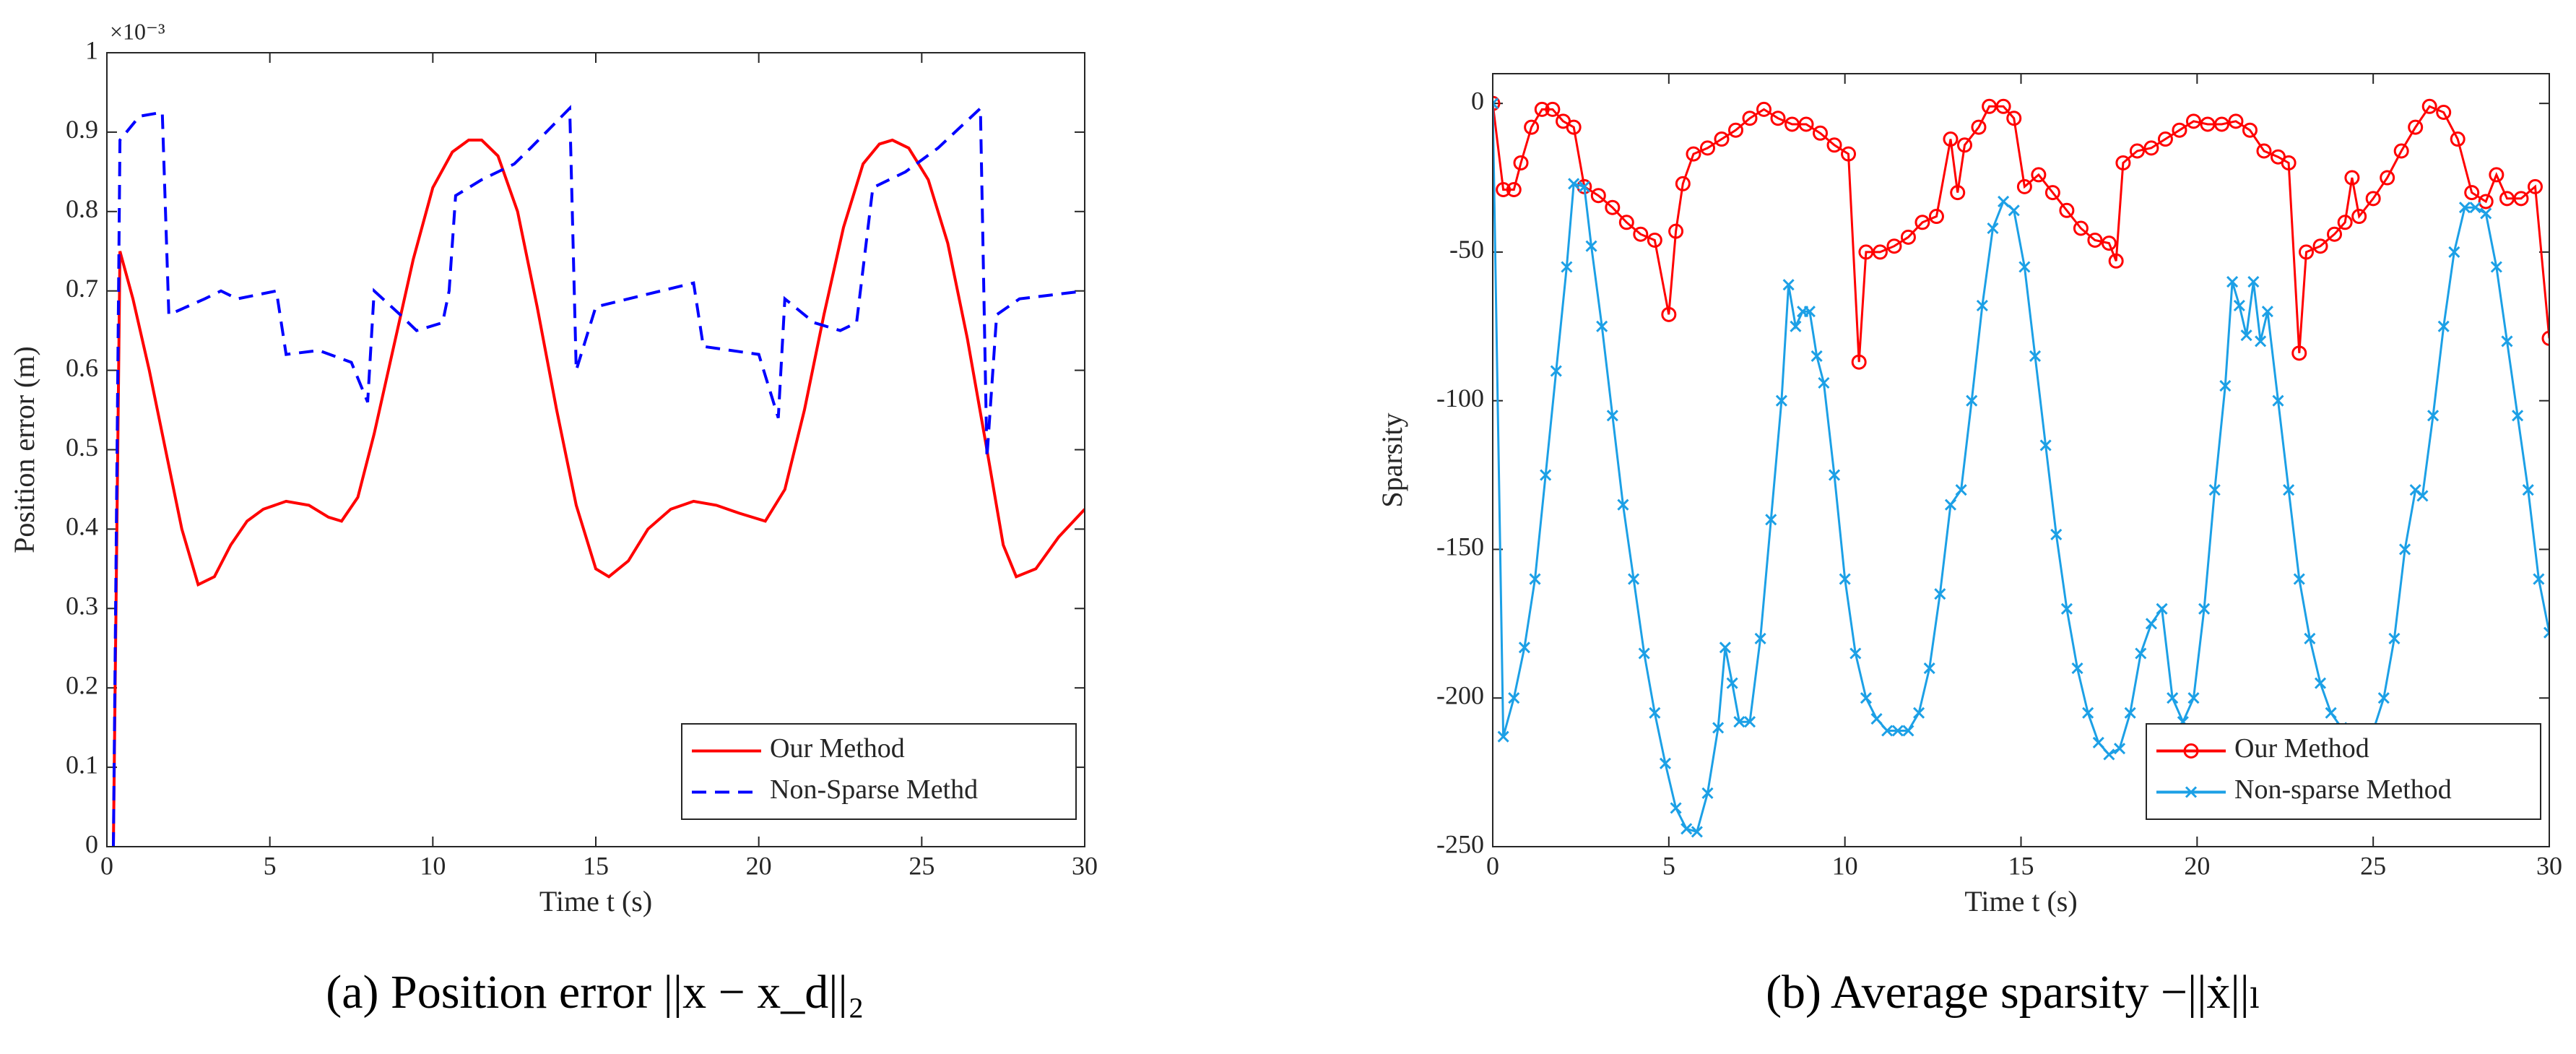 Image resolution: width=2576 pixels, height=1054 pixels. Describe the element at coordinates (82, 684) in the screenshot. I see `y-tick-label: 0.2` at that location.